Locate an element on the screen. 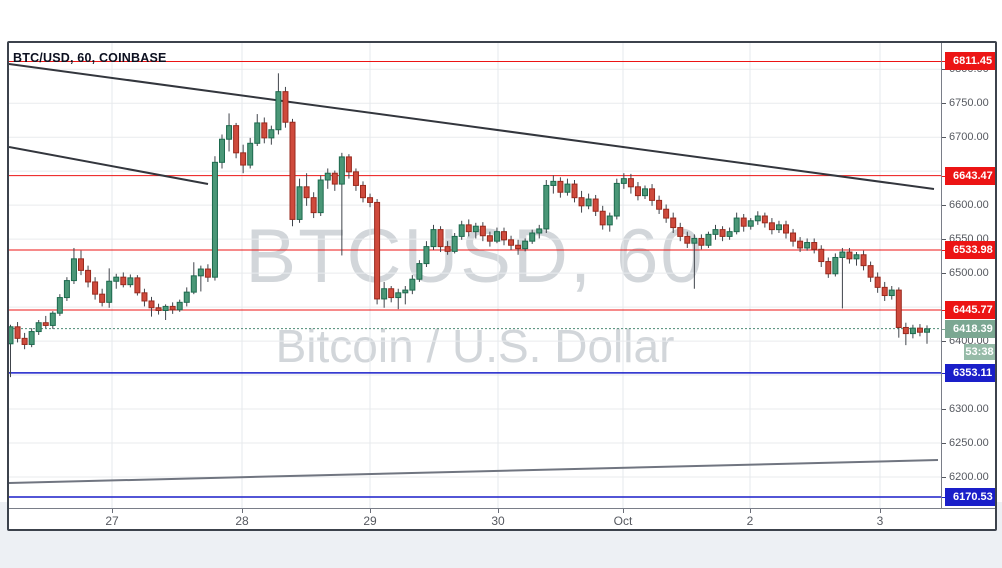 The image size is (1002, 568). time-axis-label: 27 is located at coordinates (112, 521).